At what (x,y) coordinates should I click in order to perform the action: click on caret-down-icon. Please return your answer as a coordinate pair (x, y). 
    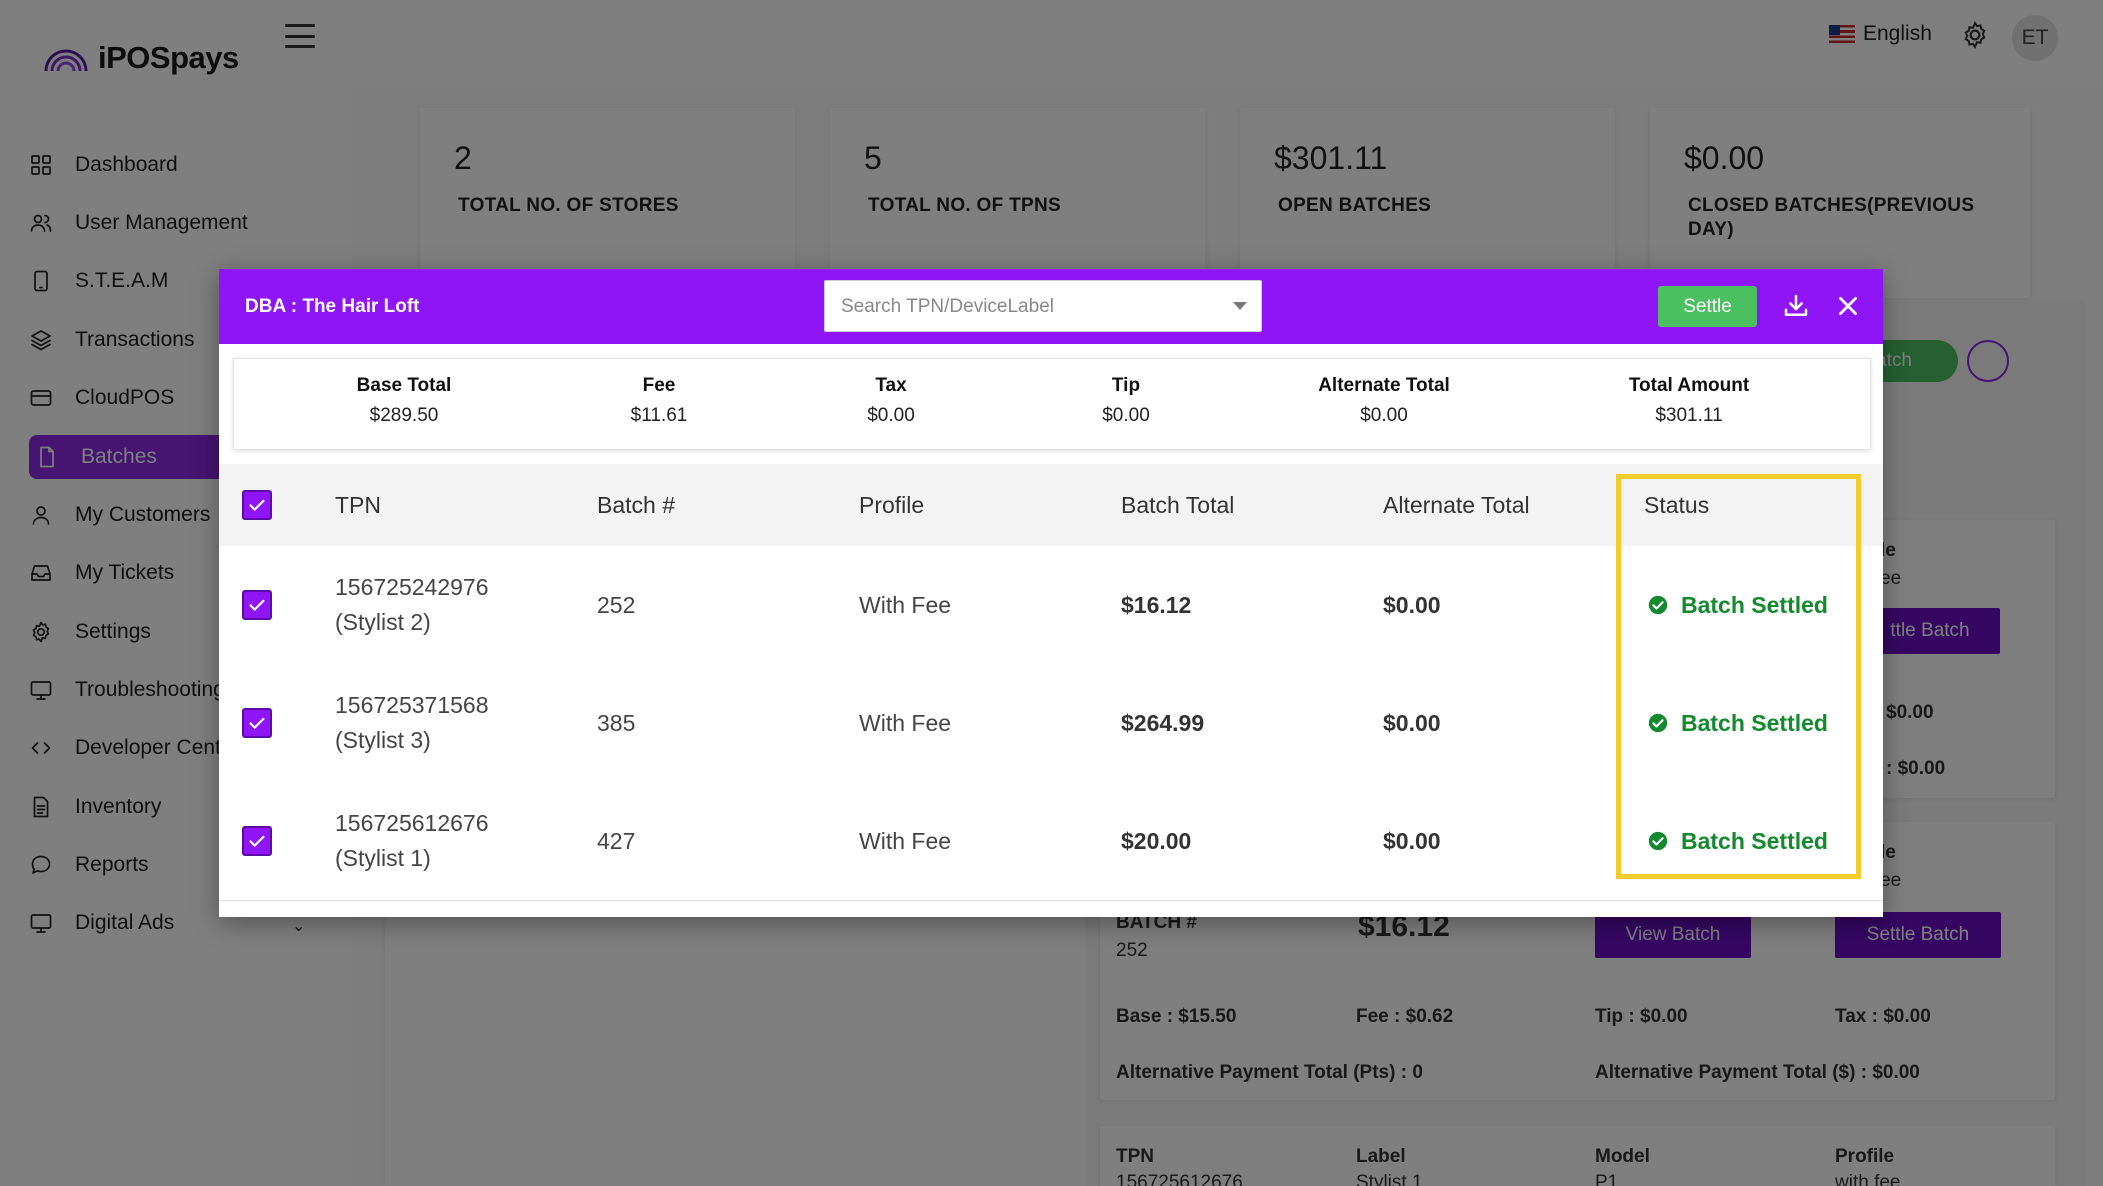
    Looking at the image, I should click on (1240, 306).